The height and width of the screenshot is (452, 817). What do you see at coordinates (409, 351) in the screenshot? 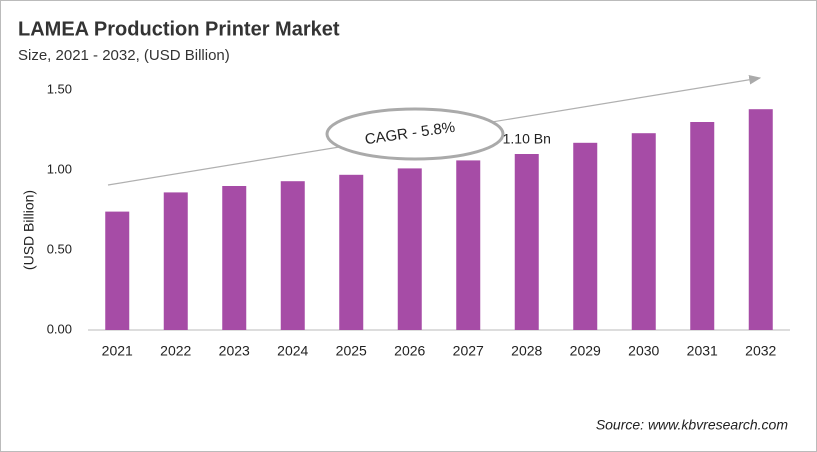
I see `x-tick-label: 2026` at bounding box center [409, 351].